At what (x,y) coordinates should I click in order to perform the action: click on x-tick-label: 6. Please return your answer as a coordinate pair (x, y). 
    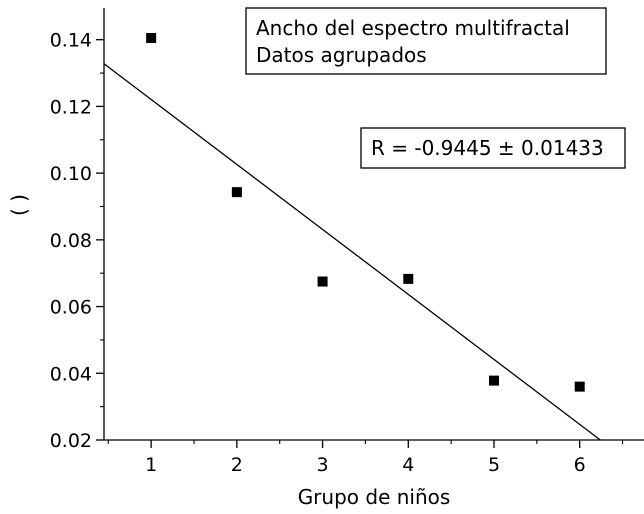
    Looking at the image, I should click on (580, 465).